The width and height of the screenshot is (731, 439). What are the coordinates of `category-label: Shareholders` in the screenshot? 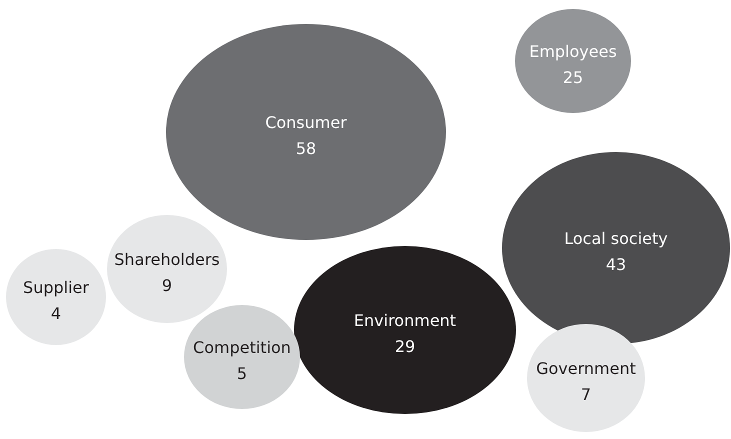 It's located at (167, 259).